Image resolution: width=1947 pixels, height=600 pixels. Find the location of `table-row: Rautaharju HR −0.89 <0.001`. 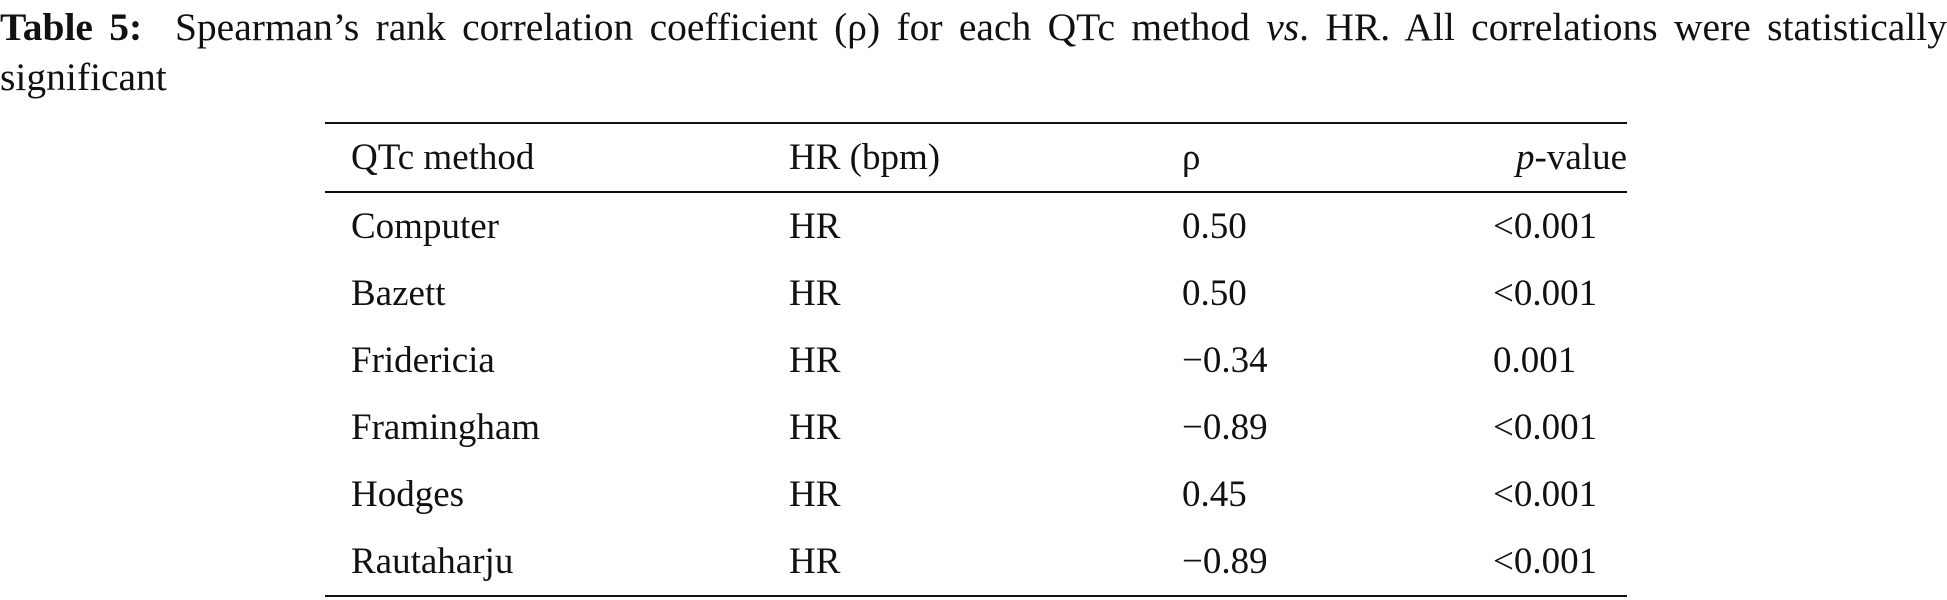

table-row: Rautaharju HR −0.89 <0.001 is located at coordinates (976, 562).